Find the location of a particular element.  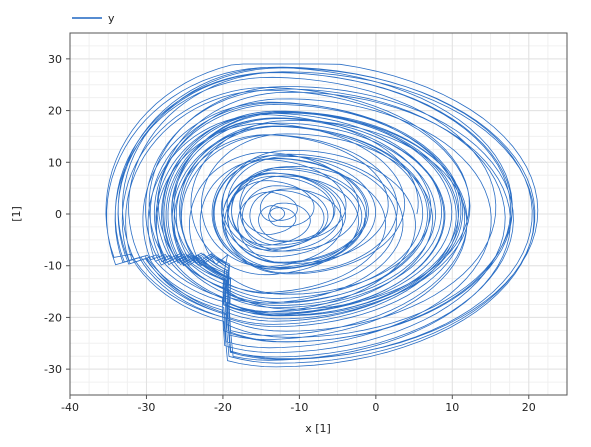

y-tick-label: 20 is located at coordinates (55, 111).